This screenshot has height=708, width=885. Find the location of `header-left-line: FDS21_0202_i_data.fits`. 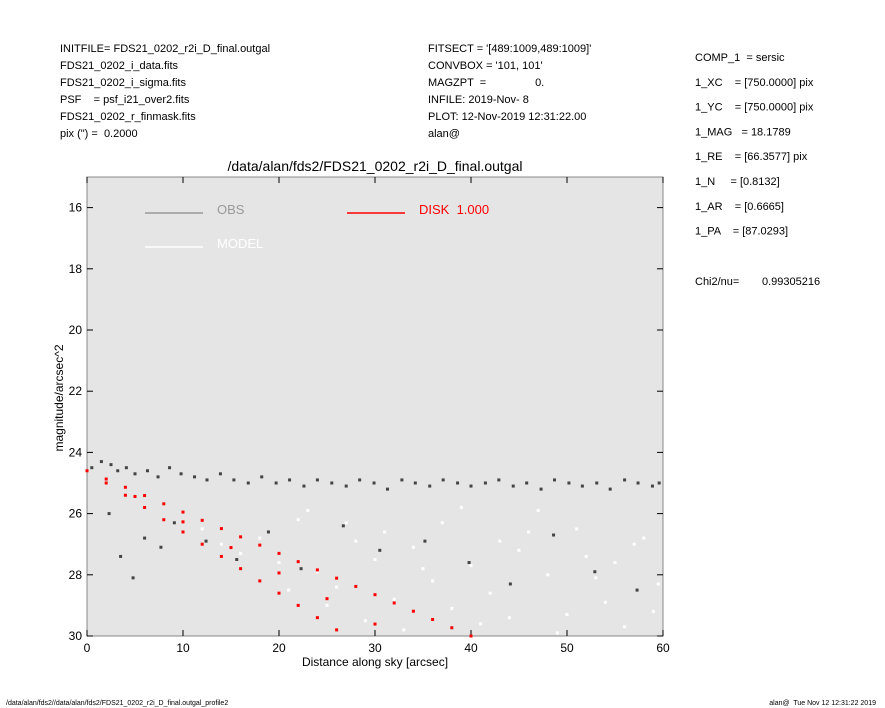

header-left-line: FDS21_0202_i_data.fits is located at coordinates (119, 66).